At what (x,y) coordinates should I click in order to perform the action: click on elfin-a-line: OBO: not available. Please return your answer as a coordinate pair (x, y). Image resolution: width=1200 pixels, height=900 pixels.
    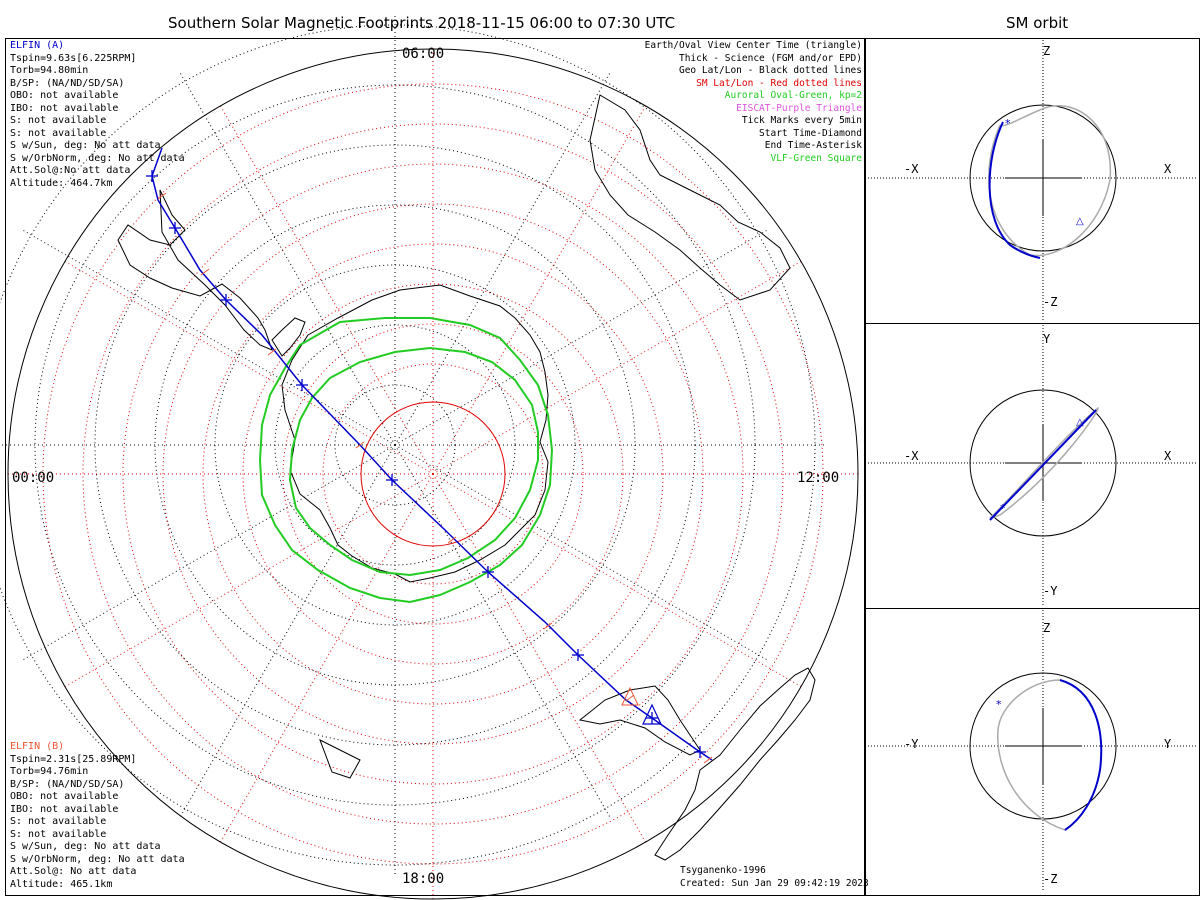
    Looking at the image, I should click on (64, 95).